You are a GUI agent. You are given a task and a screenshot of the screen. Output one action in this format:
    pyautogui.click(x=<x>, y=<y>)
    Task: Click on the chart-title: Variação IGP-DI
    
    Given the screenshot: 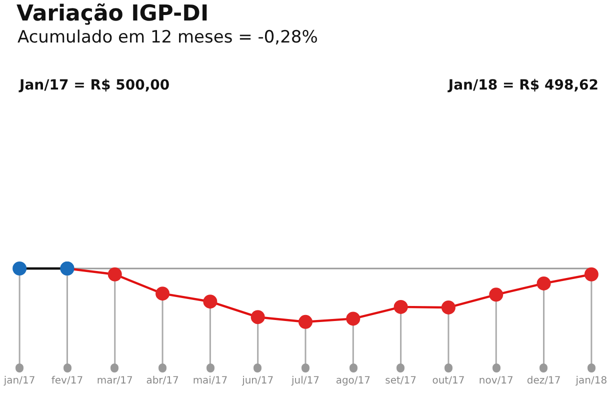 What is the action you would take?
    pyautogui.click(x=112, y=14)
    